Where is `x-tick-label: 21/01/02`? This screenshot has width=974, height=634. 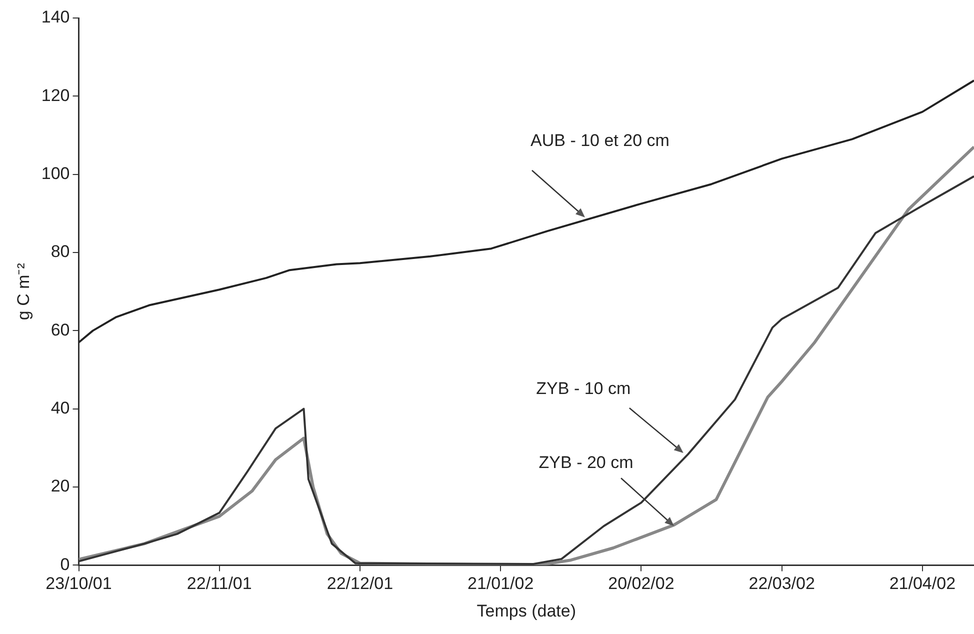 x-tick-label: 21/01/02 is located at coordinates (501, 584).